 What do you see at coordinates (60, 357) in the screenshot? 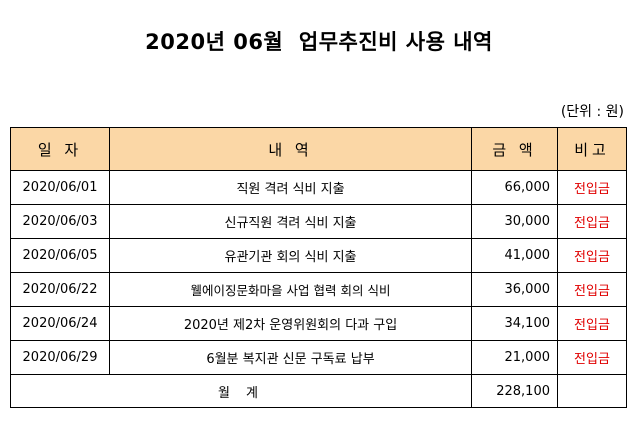
I see `row-date: 2020/06/29` at bounding box center [60, 357].